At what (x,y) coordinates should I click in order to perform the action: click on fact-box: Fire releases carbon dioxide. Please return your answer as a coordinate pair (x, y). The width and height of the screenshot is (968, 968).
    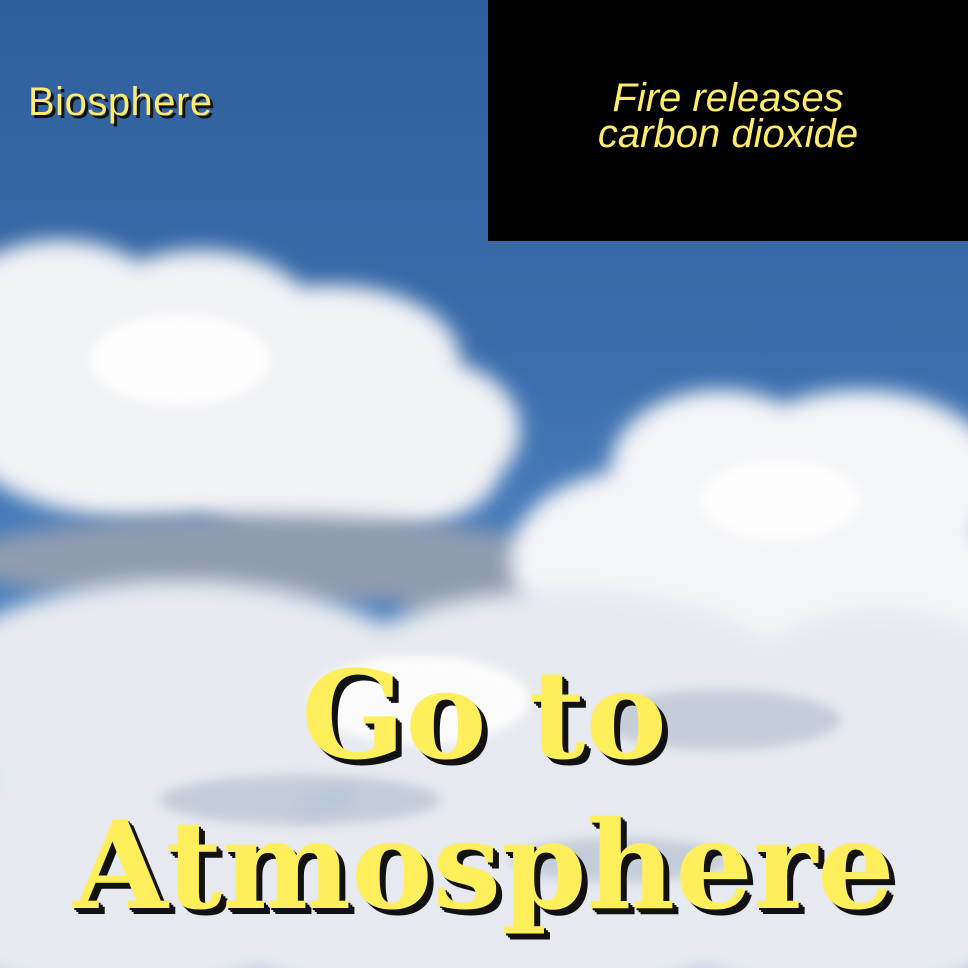
    Looking at the image, I should click on (728, 120).